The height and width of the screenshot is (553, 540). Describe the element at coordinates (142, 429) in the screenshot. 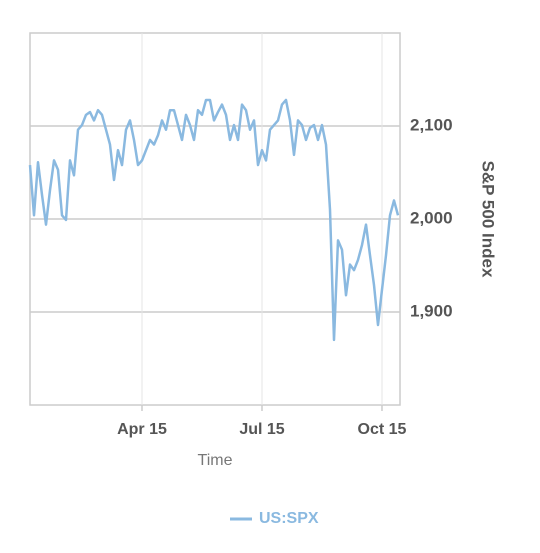

I see `x-tick-label: Apr 15` at that location.